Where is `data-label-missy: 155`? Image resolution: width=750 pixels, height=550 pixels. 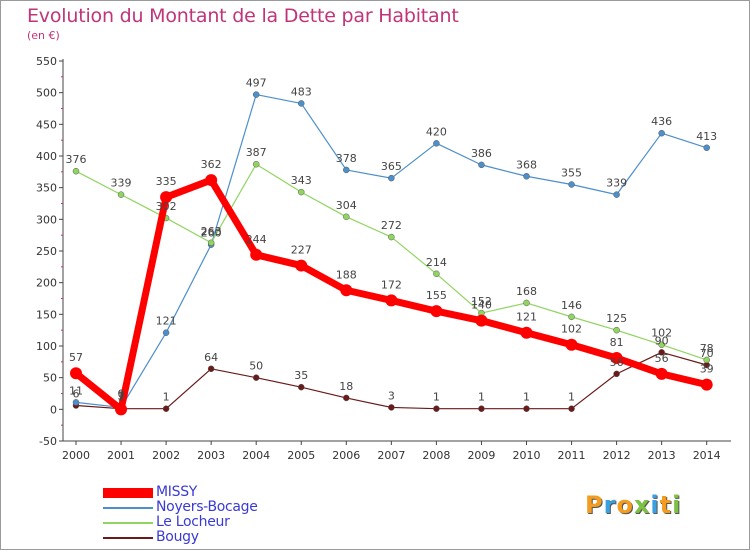
data-label-missy: 155 is located at coordinates (436, 295).